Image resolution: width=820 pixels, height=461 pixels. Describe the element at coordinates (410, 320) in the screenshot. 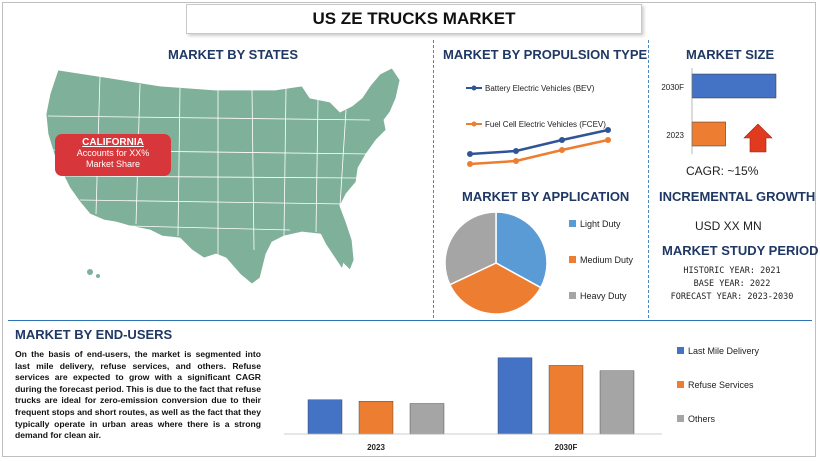

I see `section-divider` at that location.